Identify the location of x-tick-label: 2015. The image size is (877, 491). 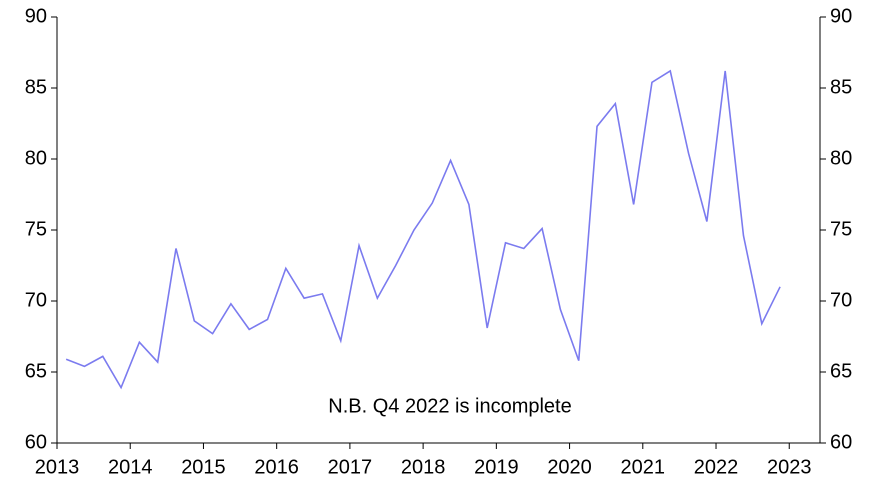
(203, 467).